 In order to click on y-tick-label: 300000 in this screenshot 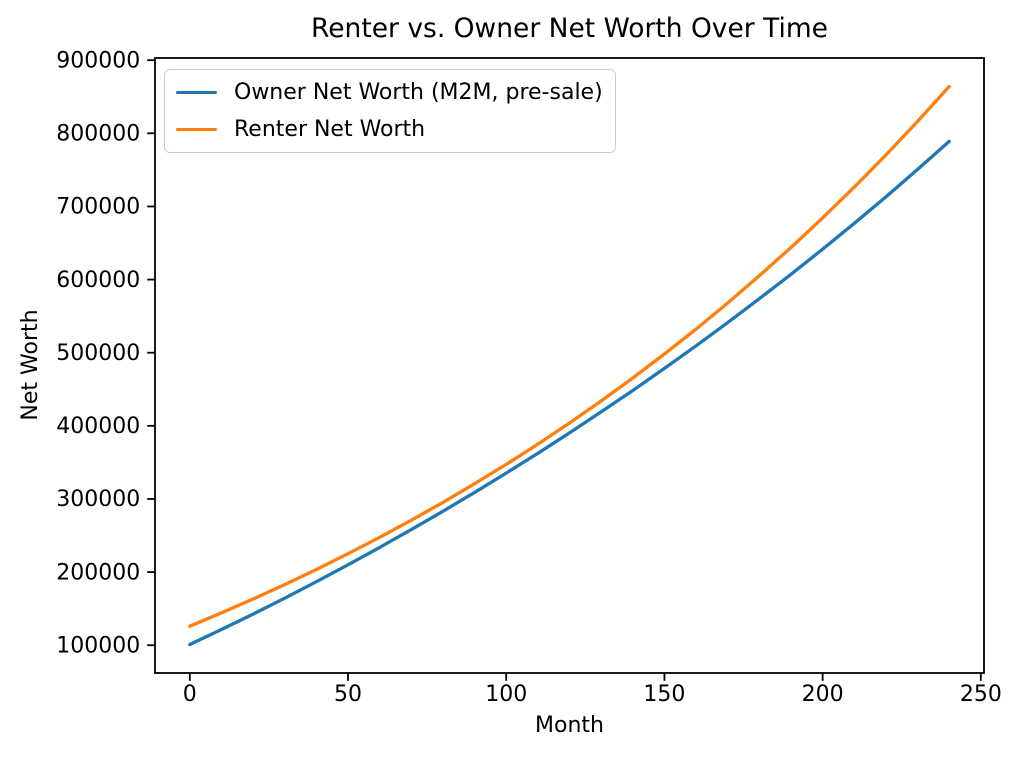, I will do `click(98, 499)`.